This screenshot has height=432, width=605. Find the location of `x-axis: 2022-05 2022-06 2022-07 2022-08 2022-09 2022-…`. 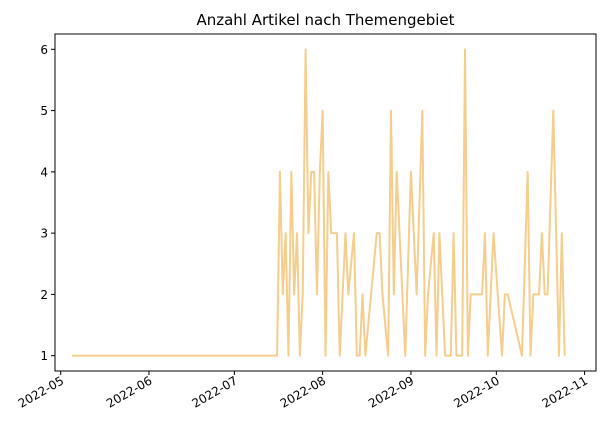

x-axis: 2022-05 2022-06 2022-07 2022-08 2022-09 2022-… is located at coordinates (303, 391).